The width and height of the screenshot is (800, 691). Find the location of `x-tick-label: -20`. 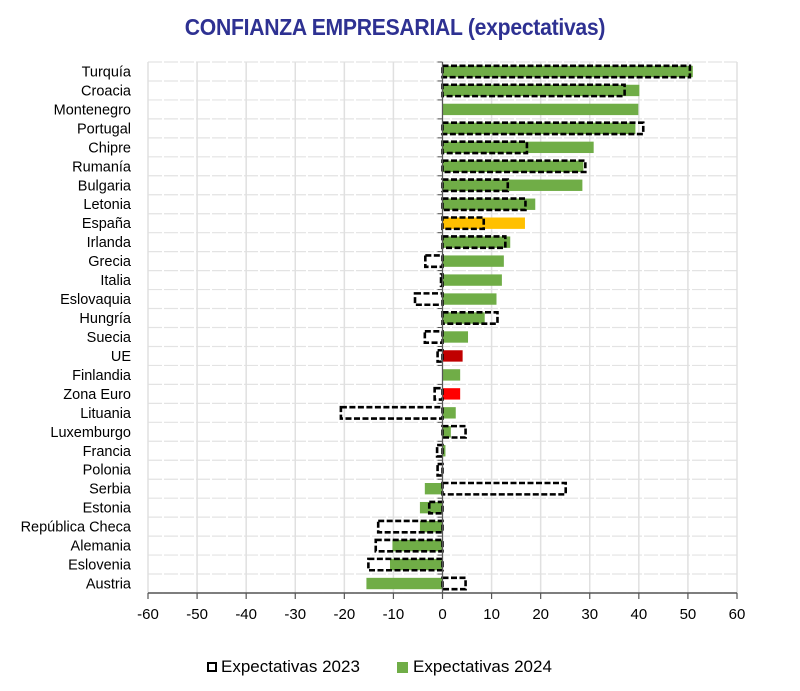

x-tick-label: -20 is located at coordinates (344, 614).